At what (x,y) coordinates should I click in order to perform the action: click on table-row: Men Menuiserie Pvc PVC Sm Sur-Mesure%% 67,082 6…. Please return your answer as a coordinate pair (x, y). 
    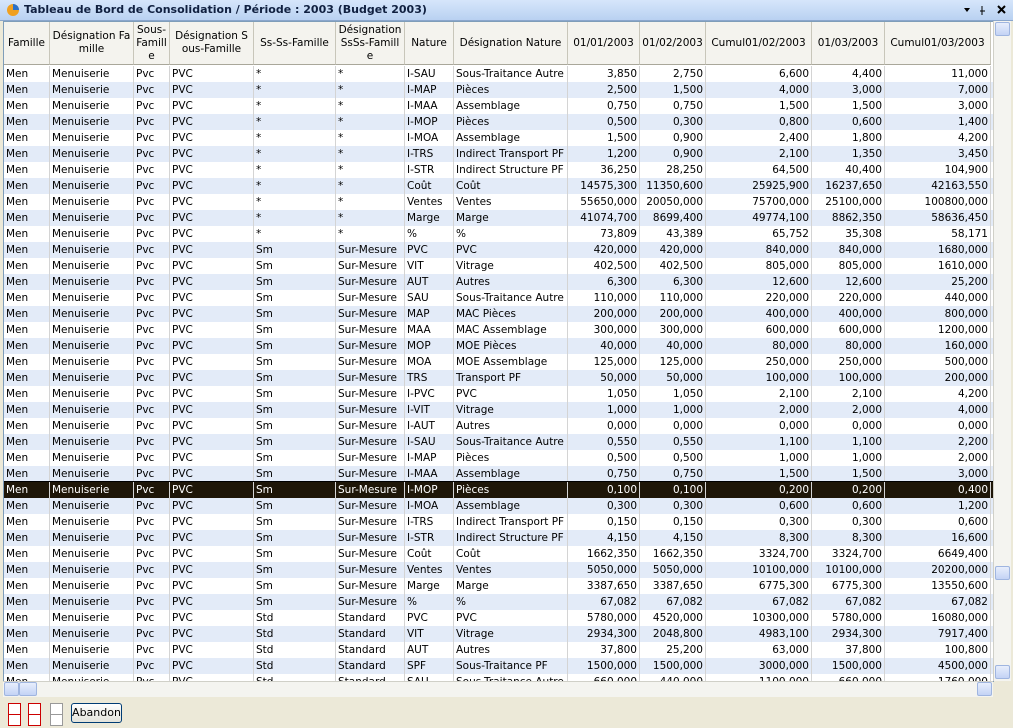
    Looking at the image, I should click on (498, 602).